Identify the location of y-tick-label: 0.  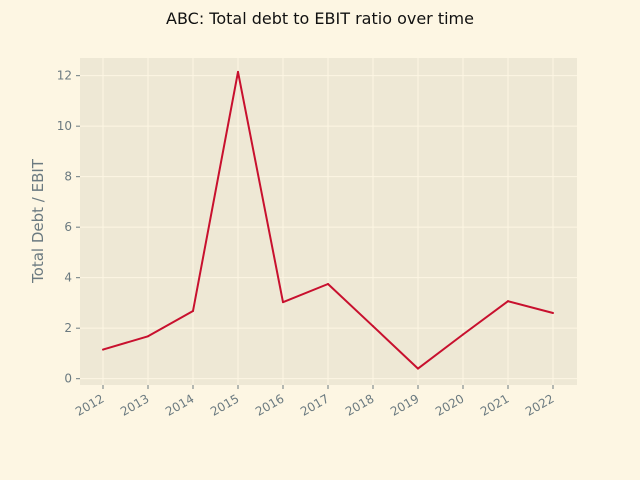
(68, 379).